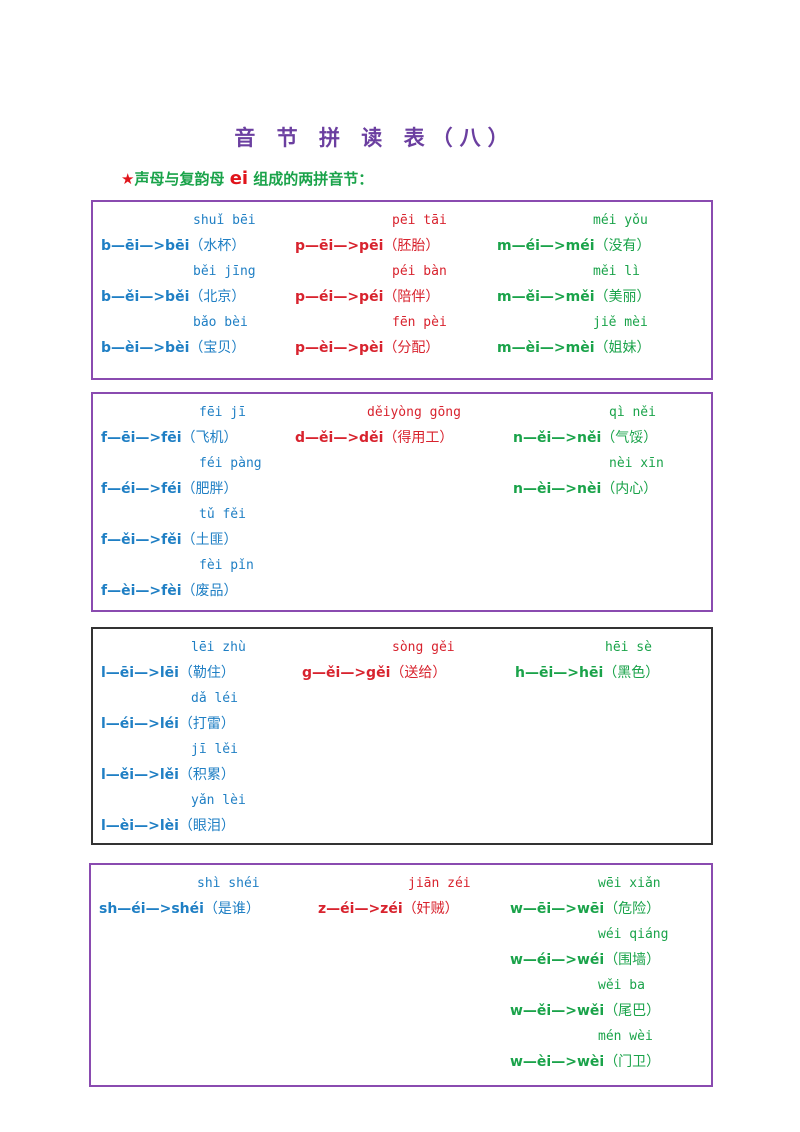 This screenshot has width=800, height=1132. I want to click on example-word: （围墙）, so click(632, 960).